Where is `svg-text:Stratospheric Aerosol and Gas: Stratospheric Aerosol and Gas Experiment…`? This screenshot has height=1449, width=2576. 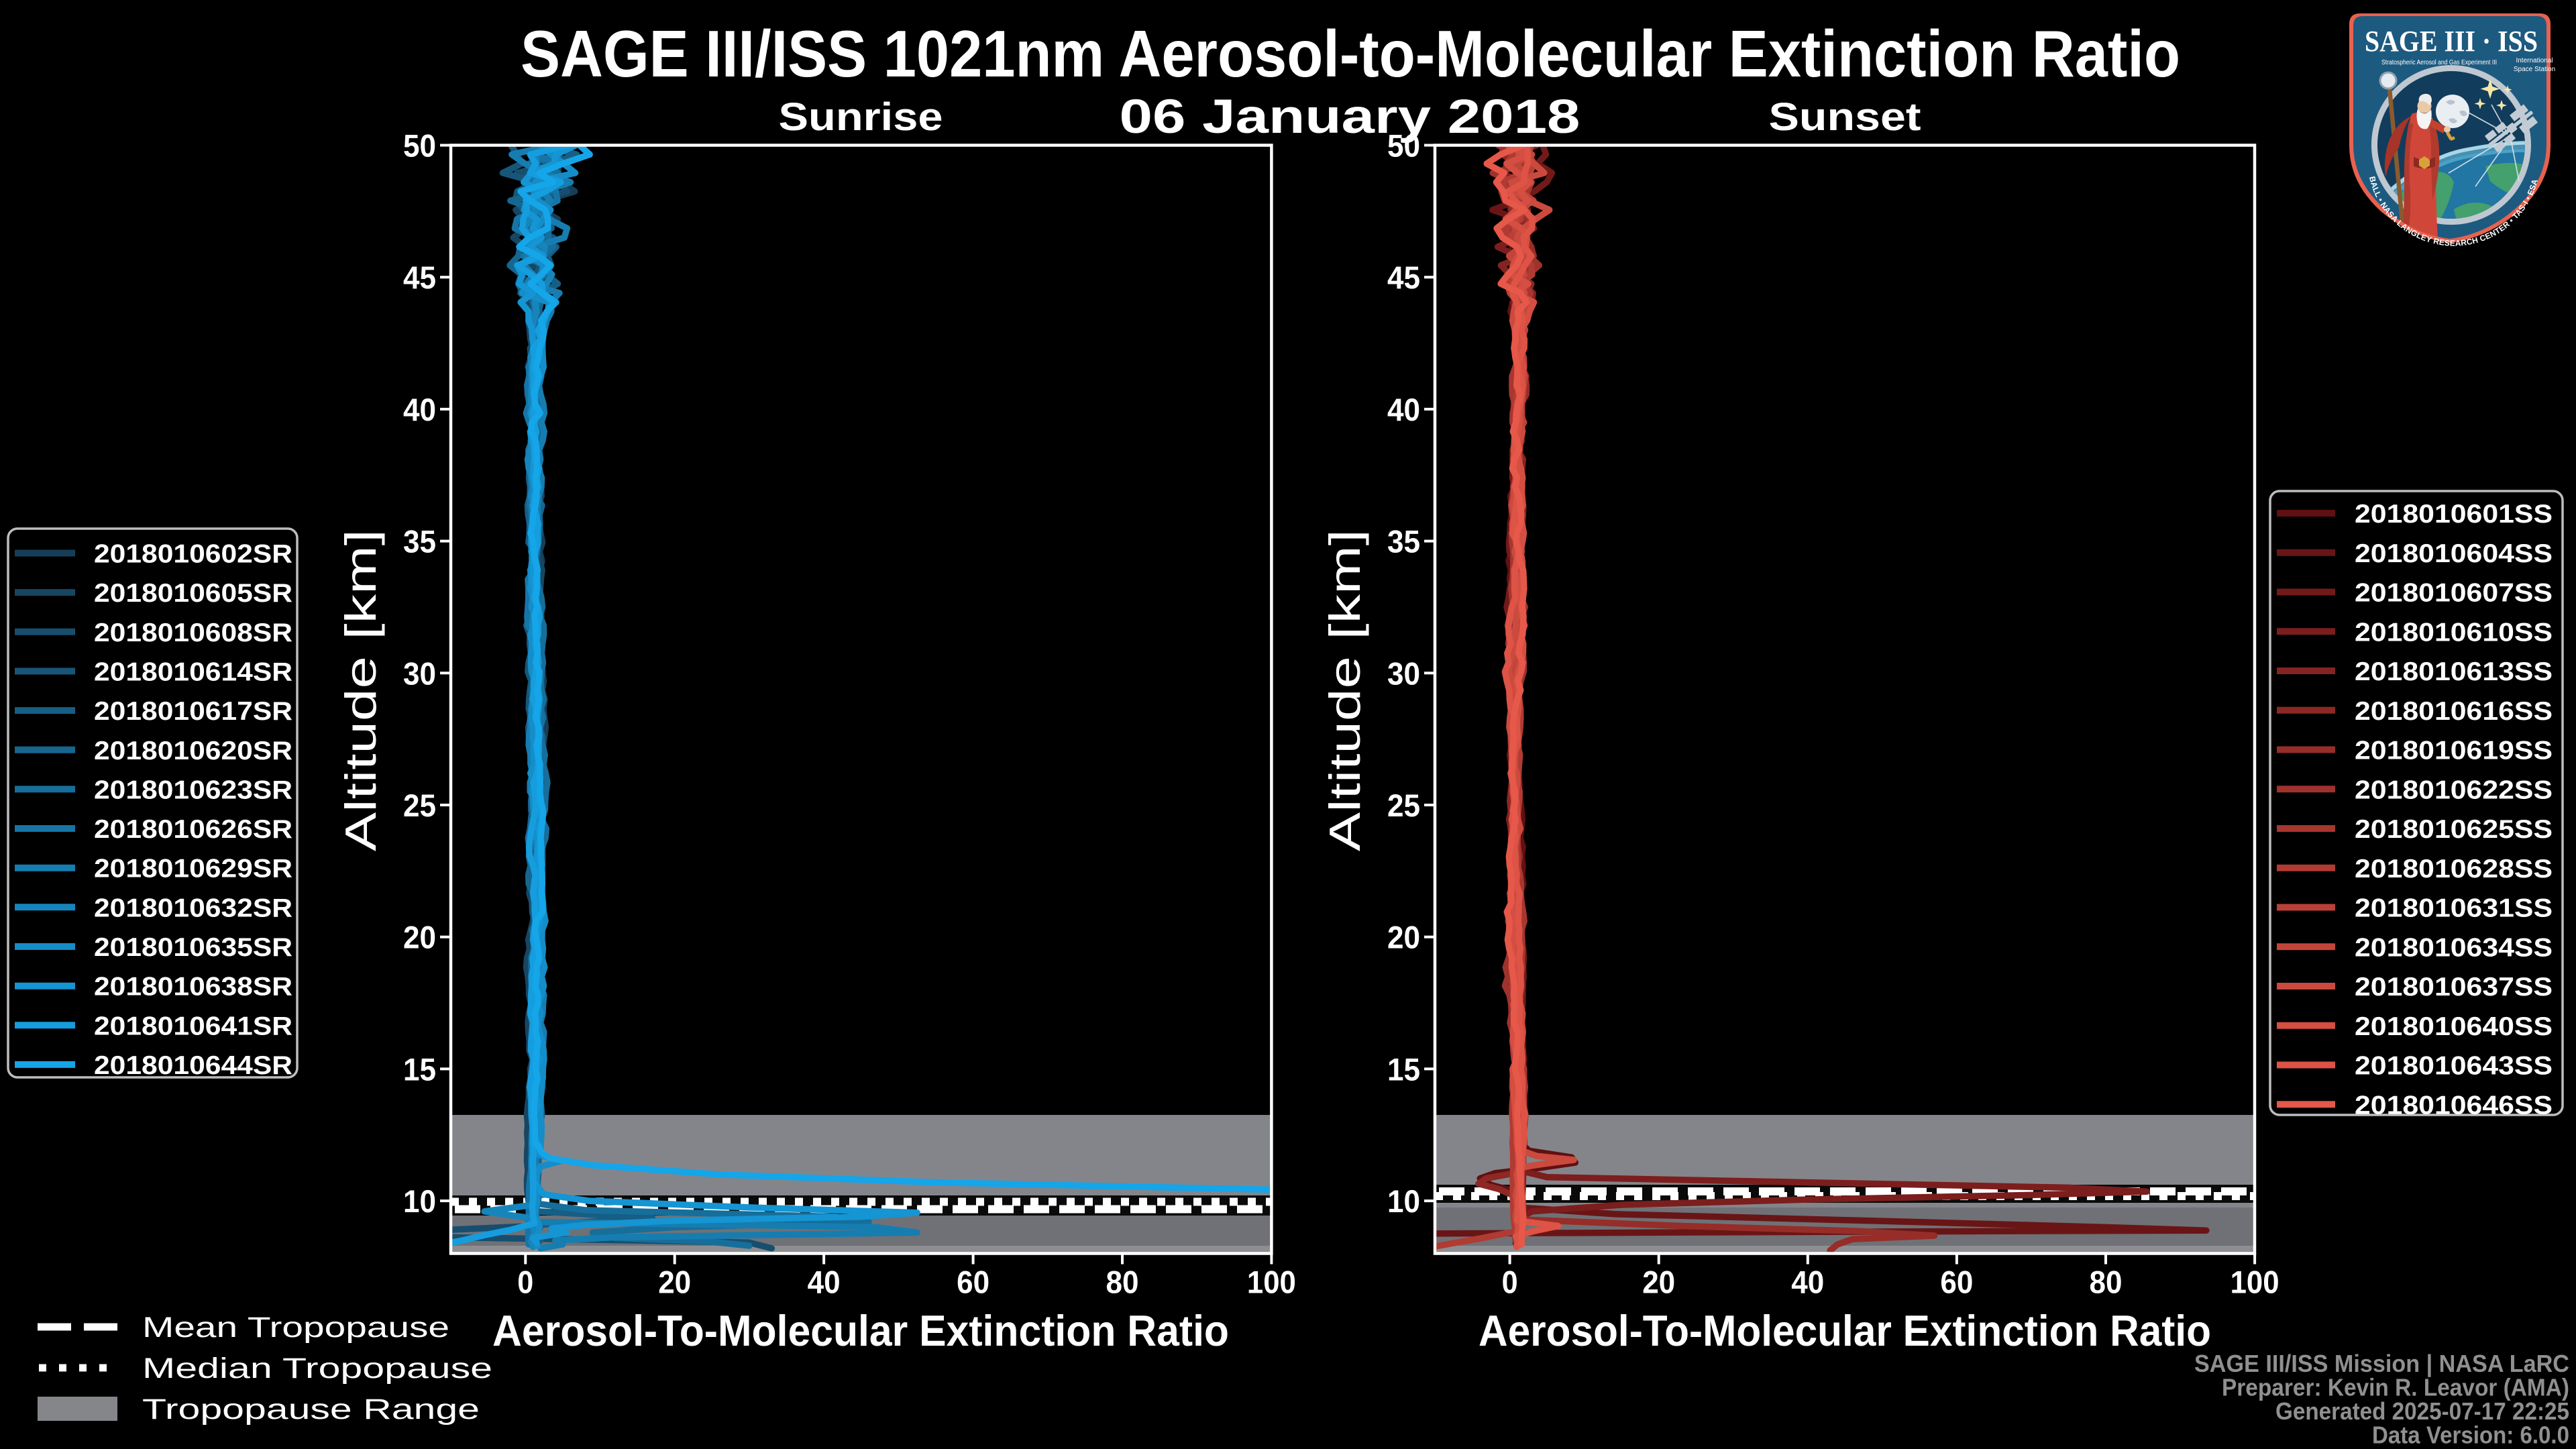 svg-text:Stratospheric Aerosol and Gas: Stratospheric Aerosol and Gas Experiment… is located at coordinates (2439, 62).